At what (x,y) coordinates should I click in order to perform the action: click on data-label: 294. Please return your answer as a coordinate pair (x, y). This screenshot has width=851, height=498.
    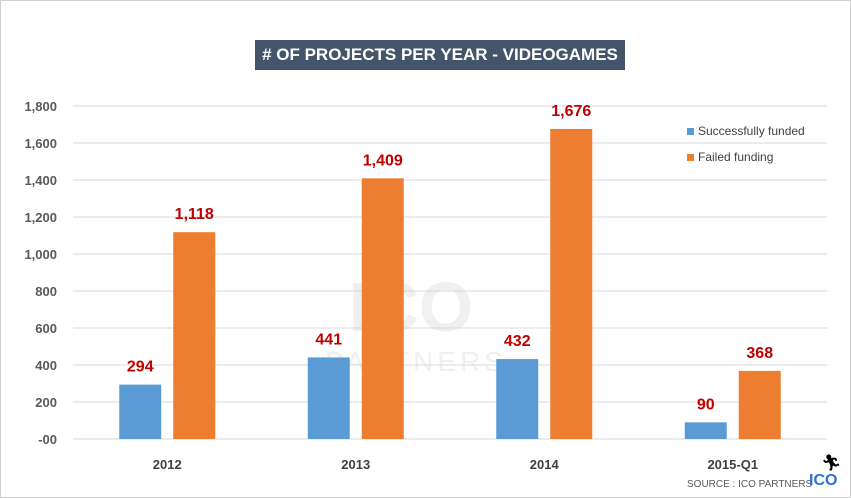
    Looking at the image, I should click on (140, 367).